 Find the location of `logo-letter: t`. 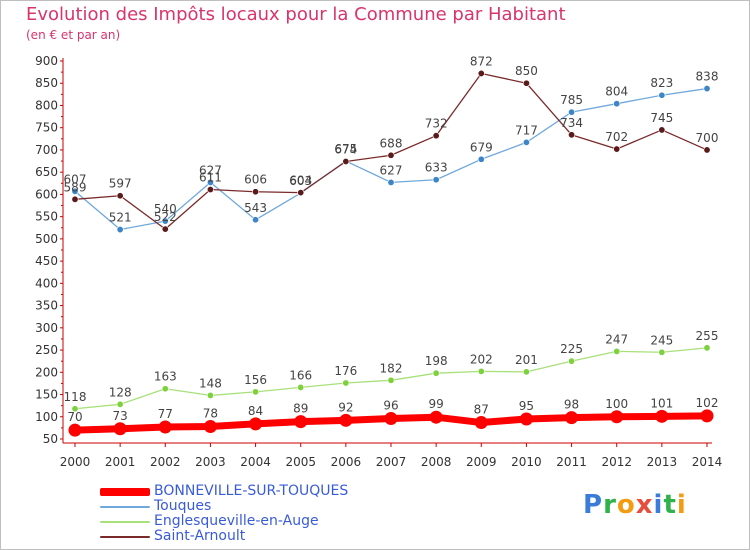

logo-letter: t is located at coordinates (670, 505).